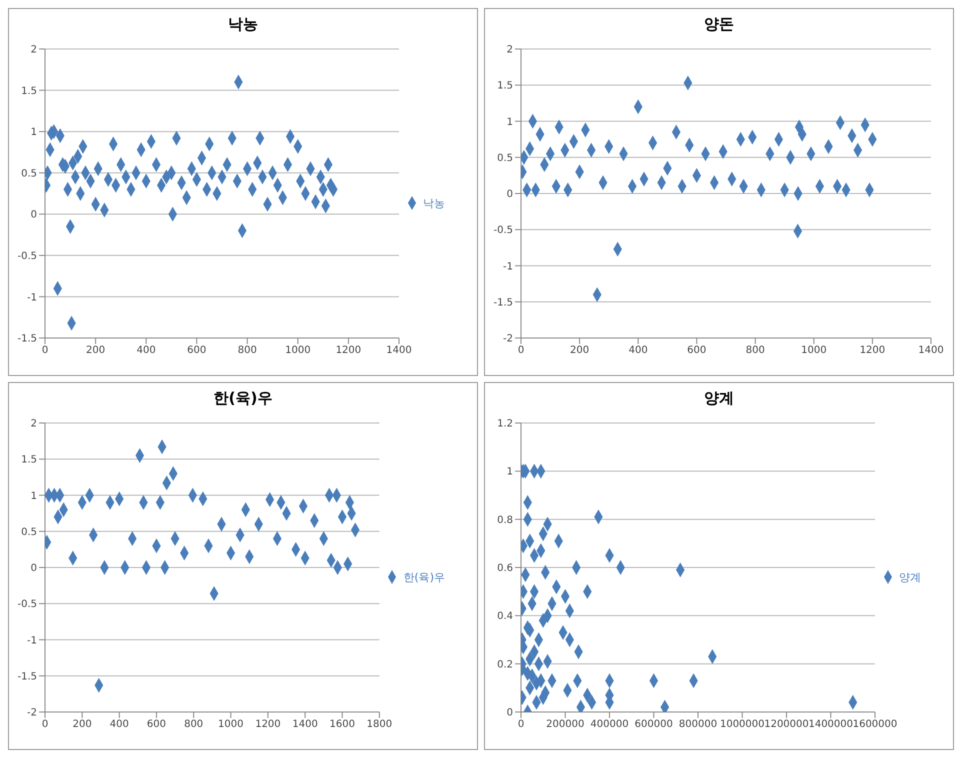  What do you see at coordinates (505, 424) in the screenshot?
I see `y-tick-label: 1.2` at bounding box center [505, 424].